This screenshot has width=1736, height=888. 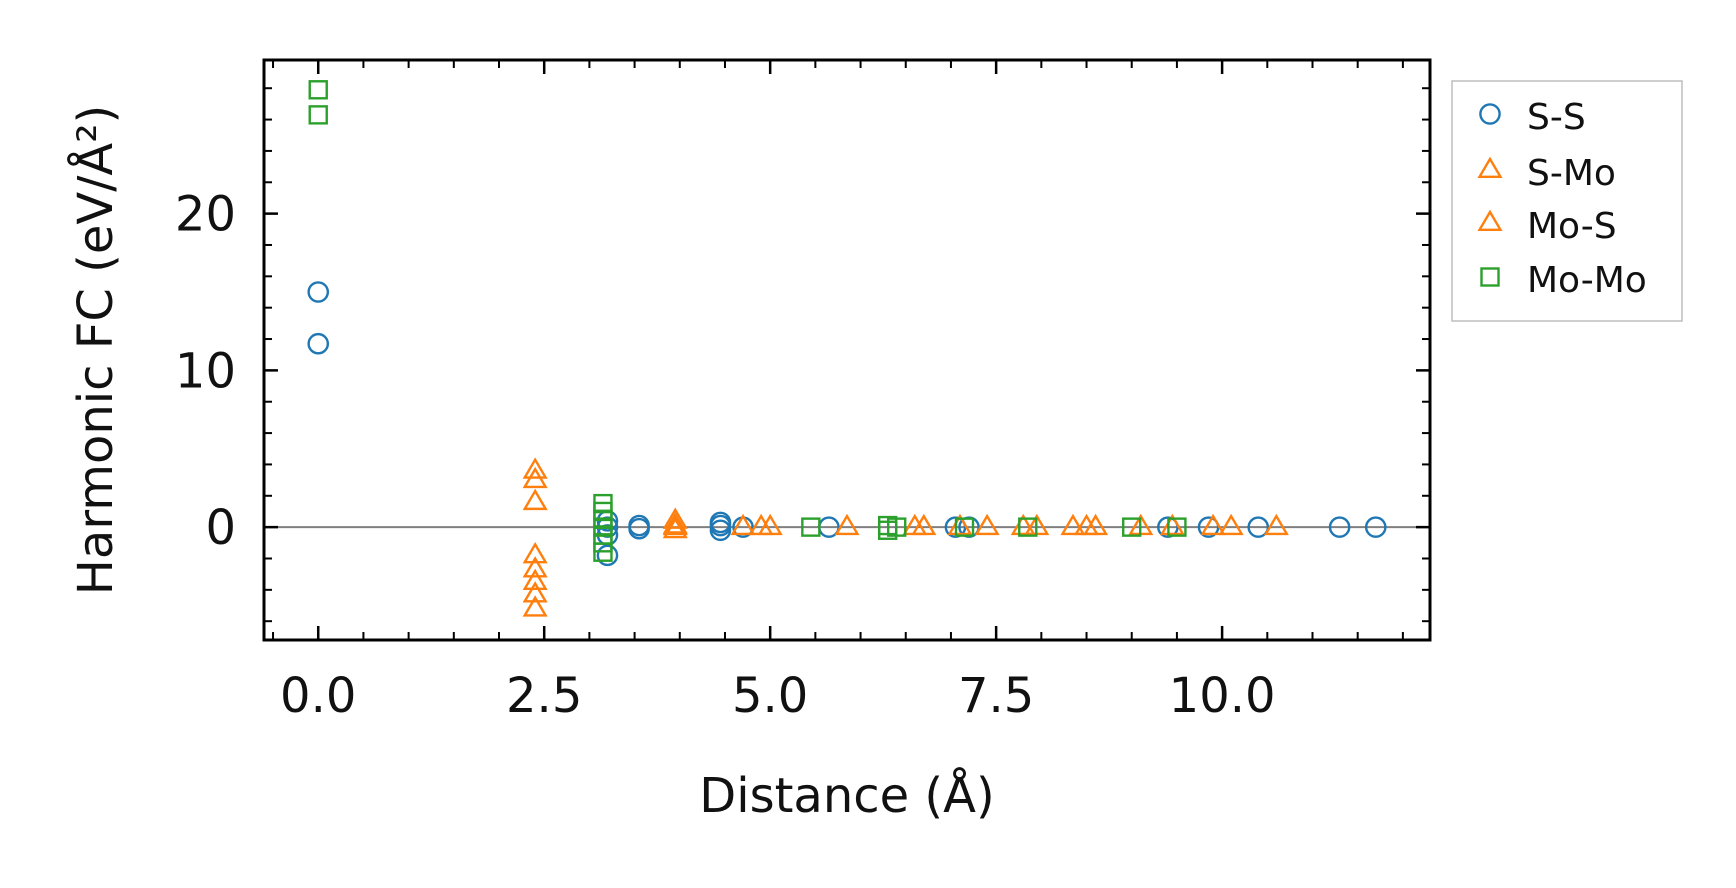 I want to click on y-tick-label: 0, so click(x=220, y=528).